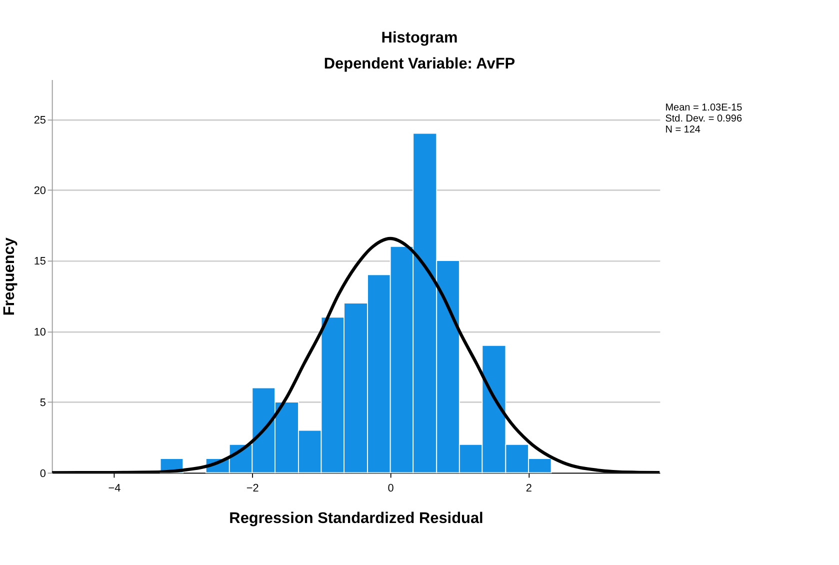 This screenshot has height=565, width=839. Describe the element at coordinates (43, 474) in the screenshot. I see `y-tick-label: 0` at that location.